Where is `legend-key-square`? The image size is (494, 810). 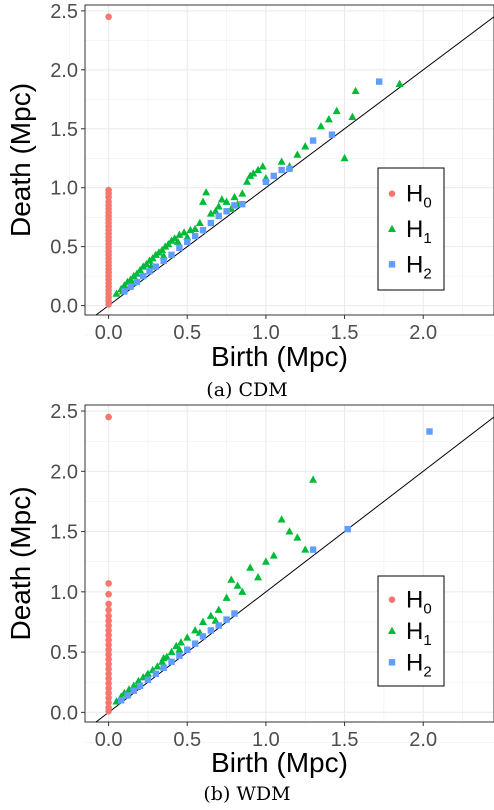
legend-key-square is located at coordinates (392, 662).